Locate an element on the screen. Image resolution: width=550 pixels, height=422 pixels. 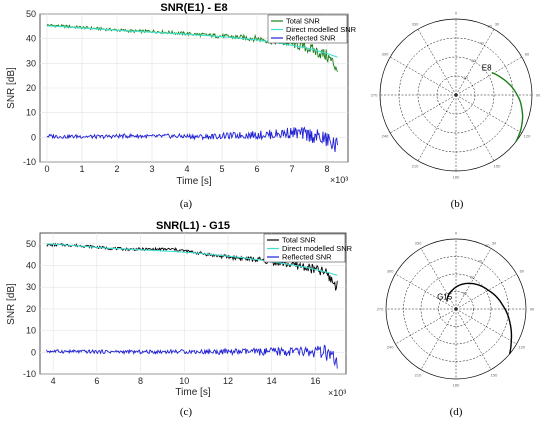
x-multiplier-c: ×10³ is located at coordinates (337, 393).